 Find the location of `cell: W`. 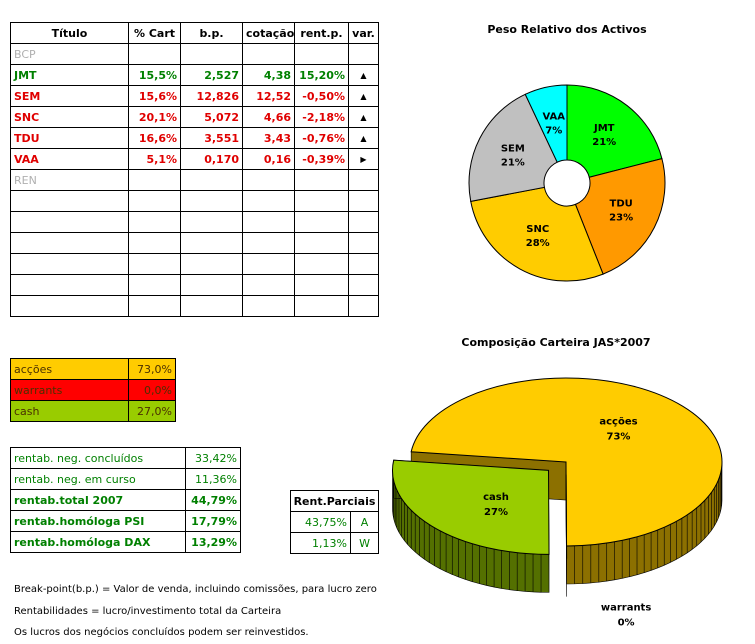

cell: W is located at coordinates (364, 543).